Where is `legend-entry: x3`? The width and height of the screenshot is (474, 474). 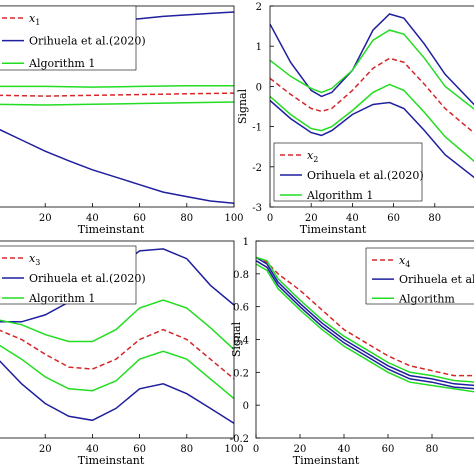 legend-entry: x3 is located at coordinates (34, 259).